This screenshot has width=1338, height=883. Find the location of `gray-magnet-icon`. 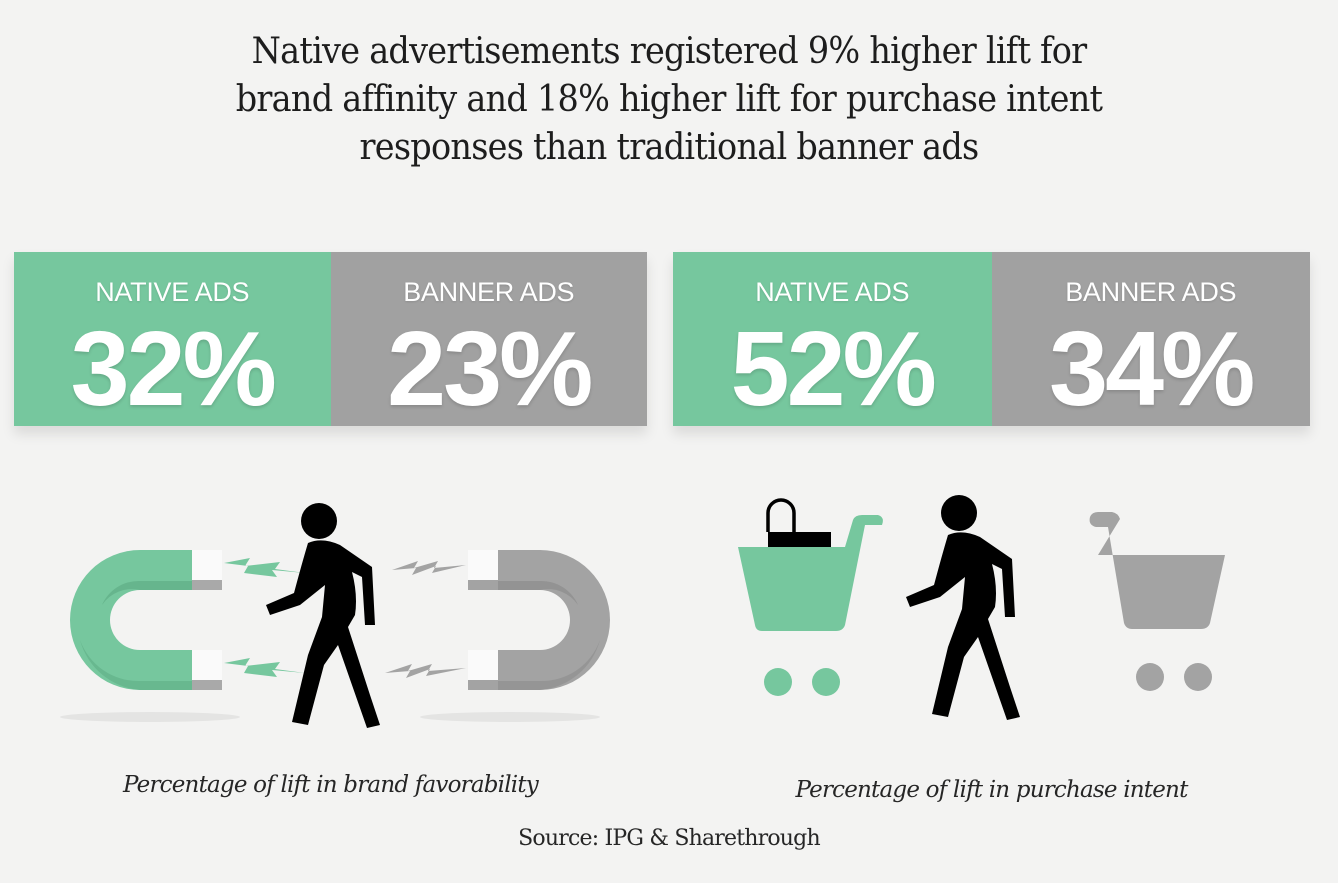

gray-magnet-icon is located at coordinates (539, 620).